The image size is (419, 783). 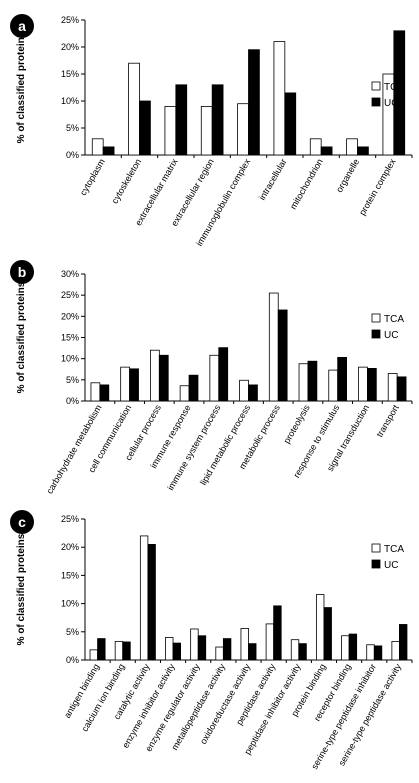 What do you see at coordinates (297, 424) in the screenshot?
I see `x-tick-label: proteolysis` at bounding box center [297, 424].